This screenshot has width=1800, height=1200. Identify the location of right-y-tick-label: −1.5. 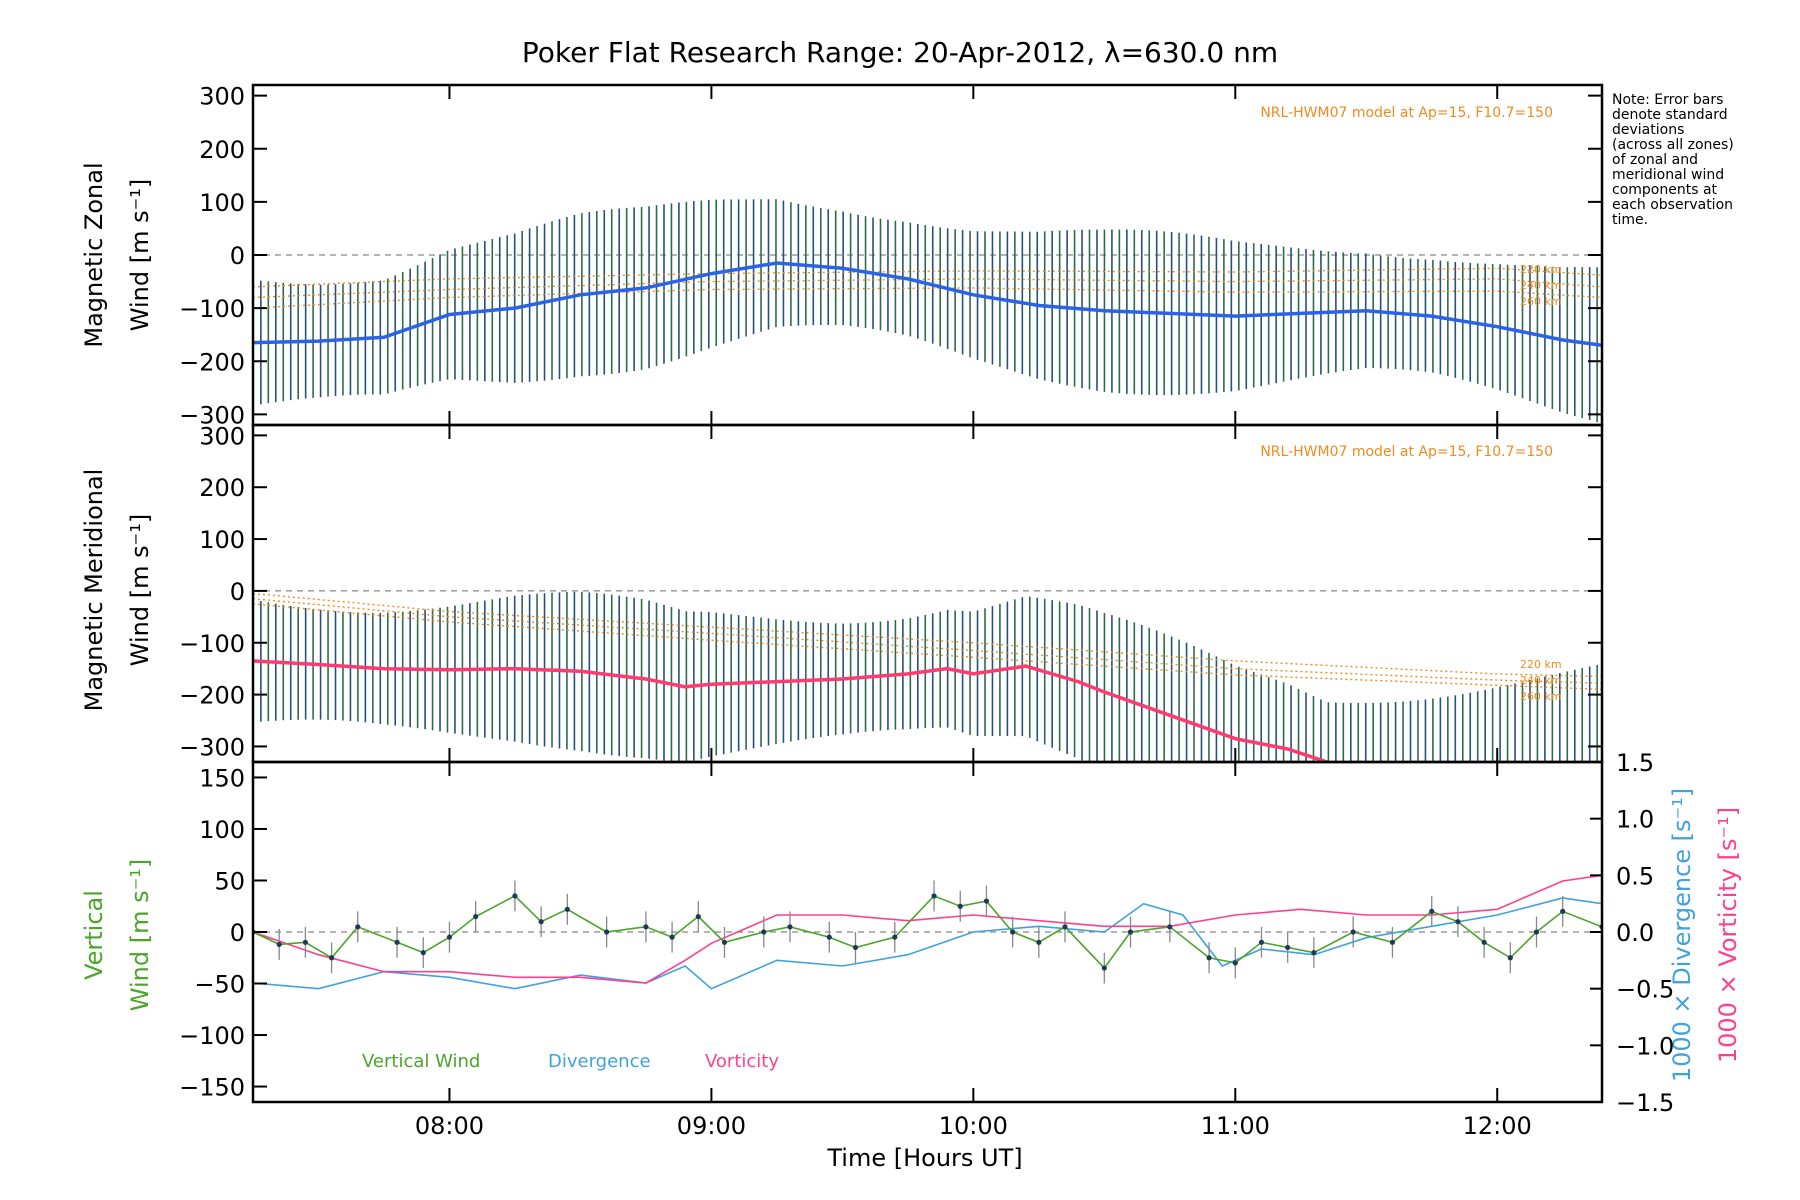
(1645, 1103).